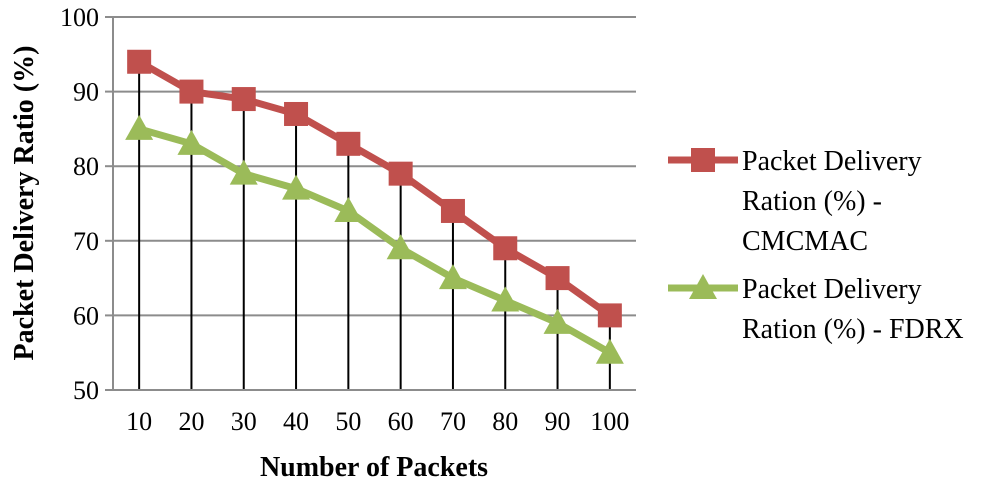 This screenshot has width=1000, height=485. I want to click on x-tick-label: 20, so click(191, 421).